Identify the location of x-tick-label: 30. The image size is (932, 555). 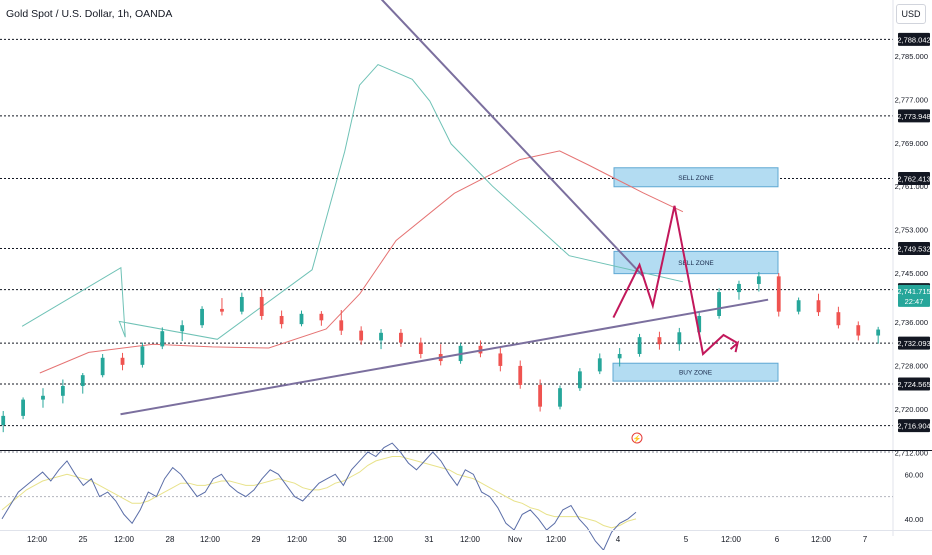
(342, 539).